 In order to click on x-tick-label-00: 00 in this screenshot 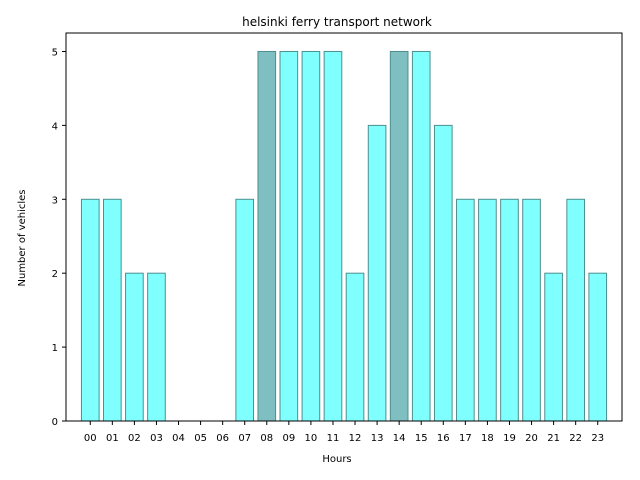, I will do `click(90, 438)`.